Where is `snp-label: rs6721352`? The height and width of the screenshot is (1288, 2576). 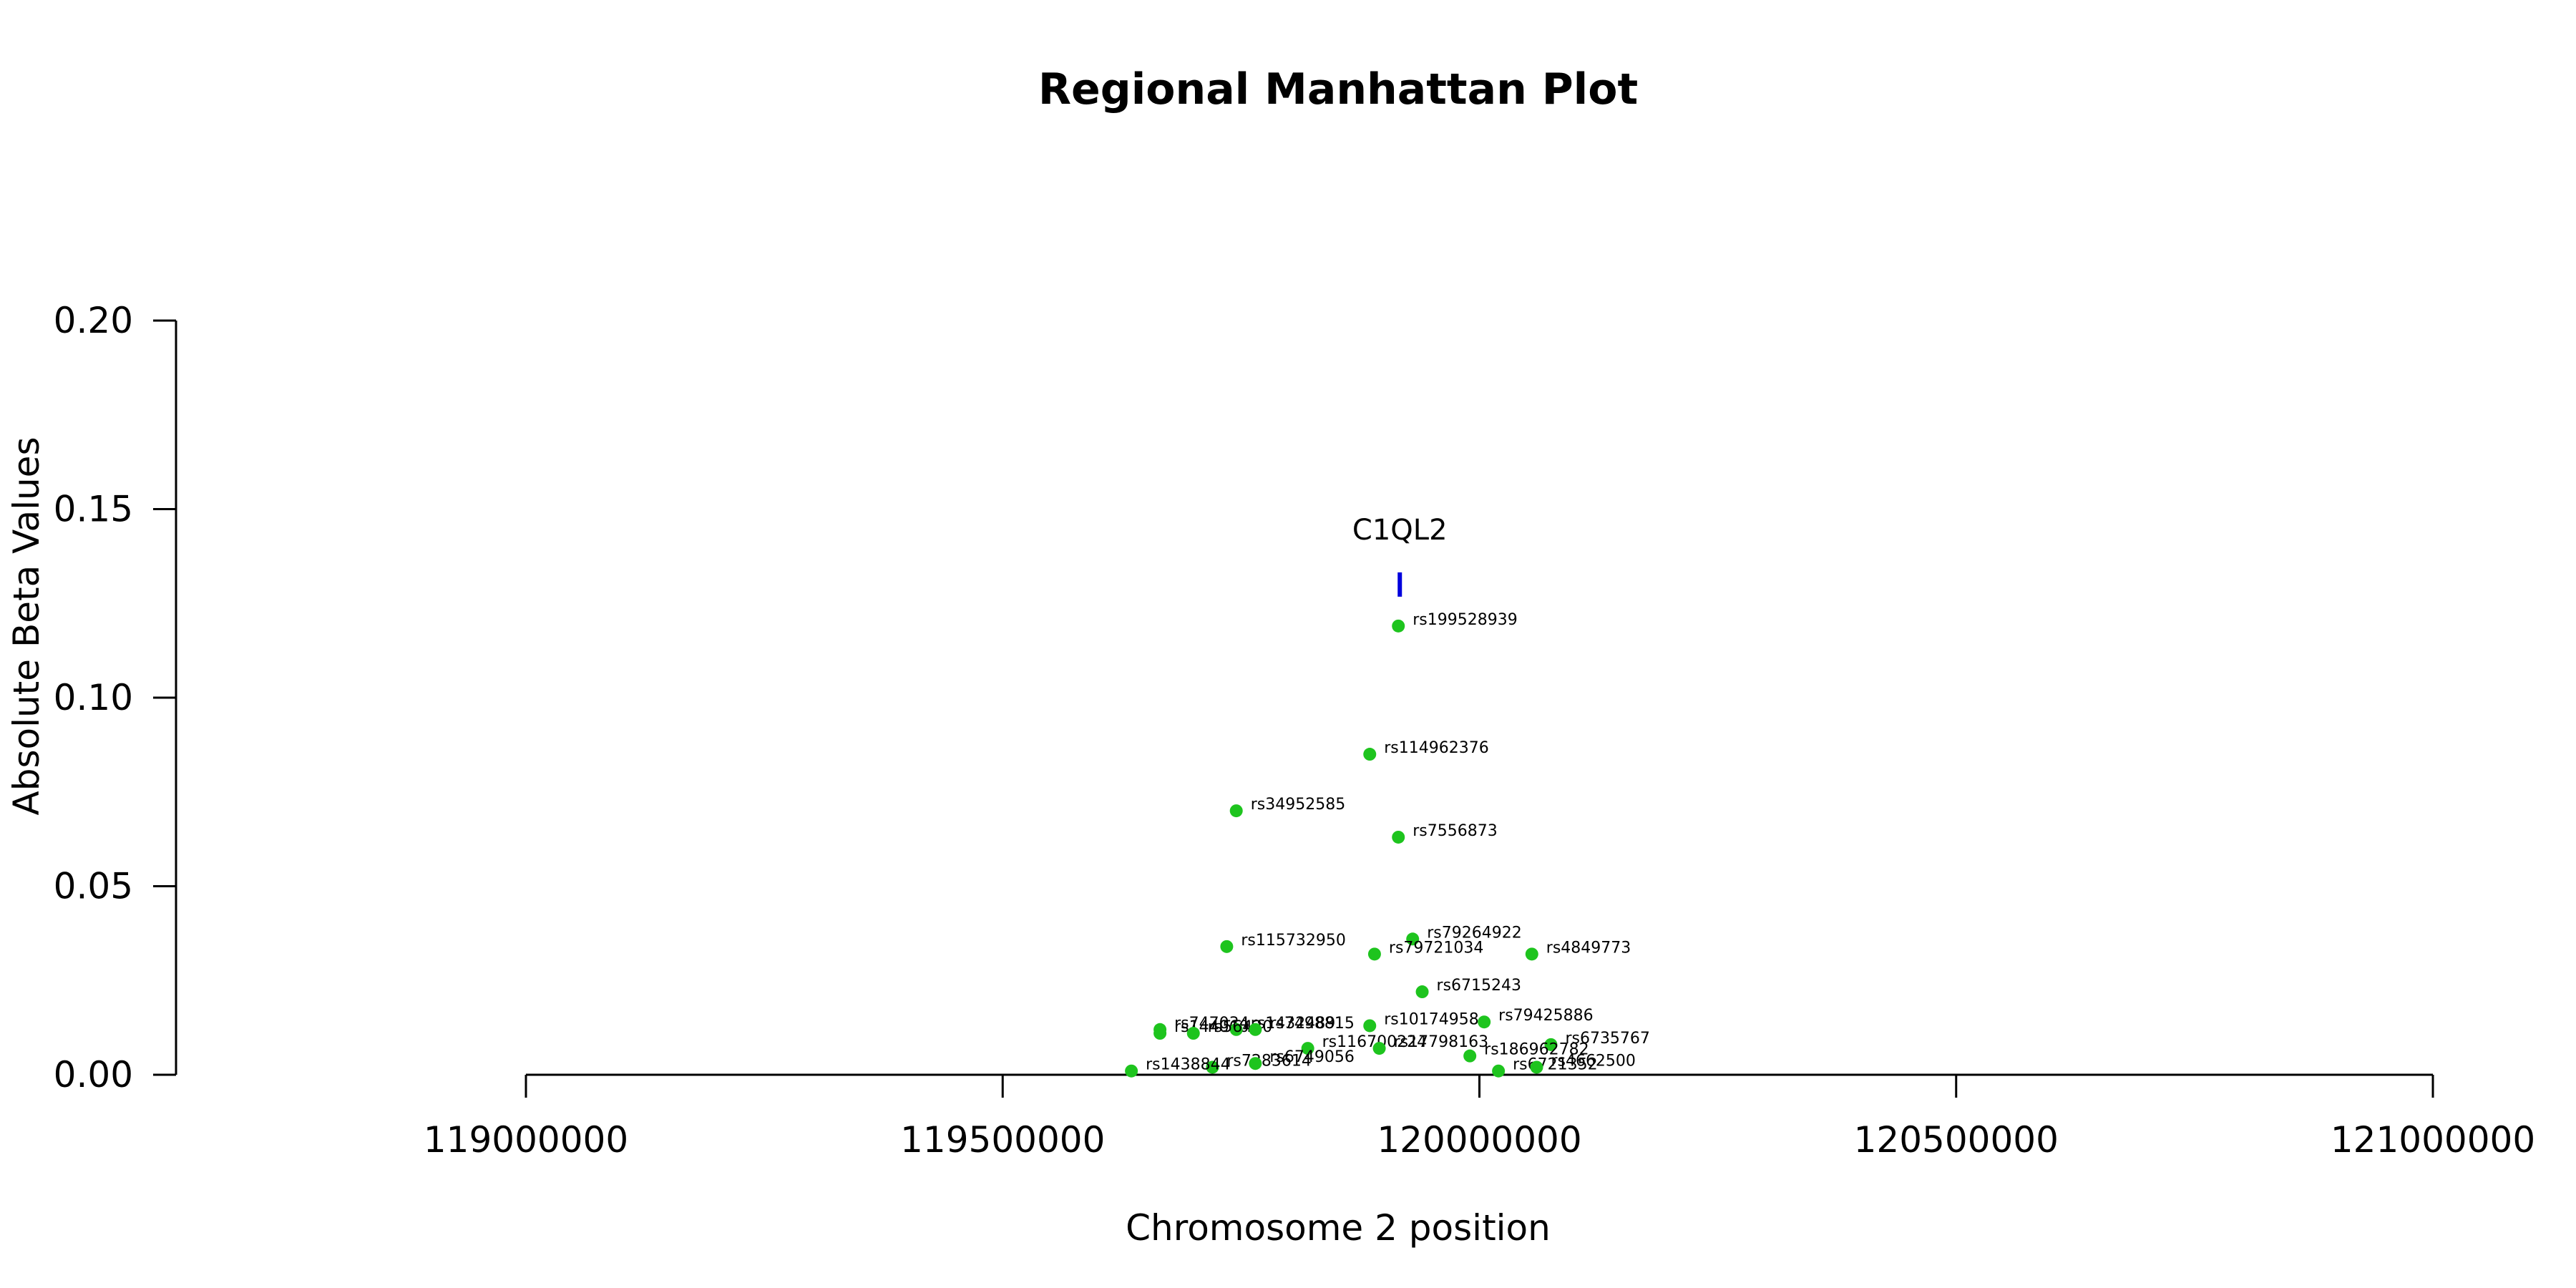 snp-label: rs6721352 is located at coordinates (1555, 1065).